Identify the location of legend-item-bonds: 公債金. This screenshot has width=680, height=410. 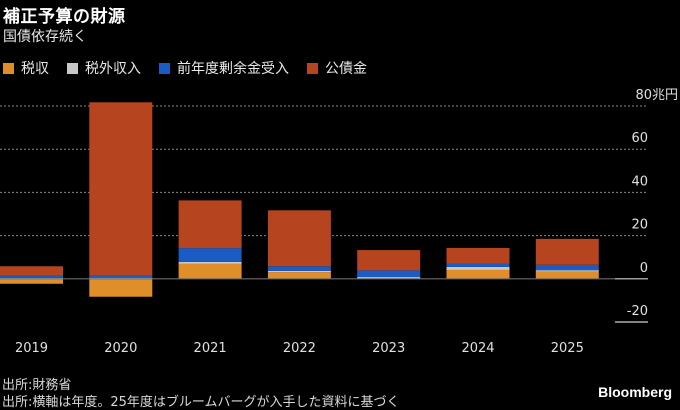
(337, 68).